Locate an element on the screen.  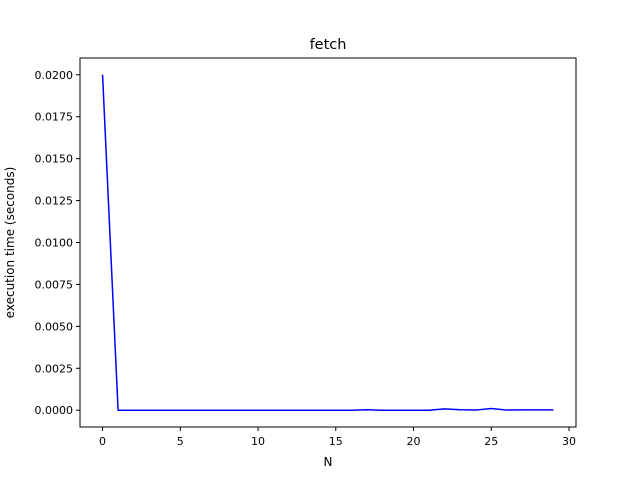
y-tick-label: 0.0150 is located at coordinates (54, 159).